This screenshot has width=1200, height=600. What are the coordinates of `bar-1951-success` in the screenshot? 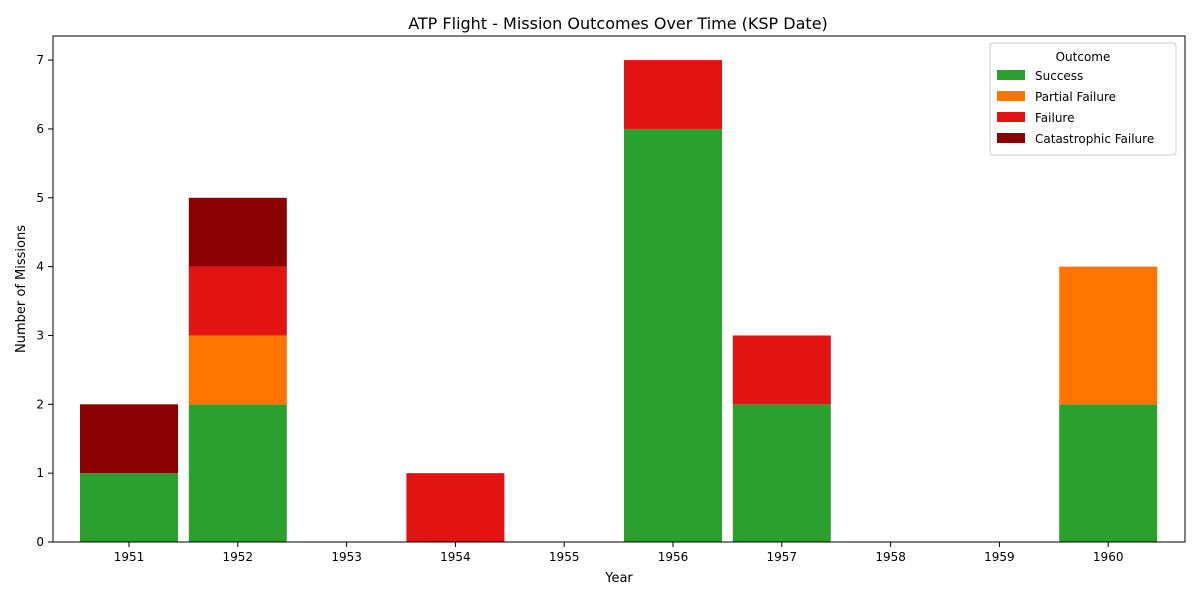 It's located at (129, 507).